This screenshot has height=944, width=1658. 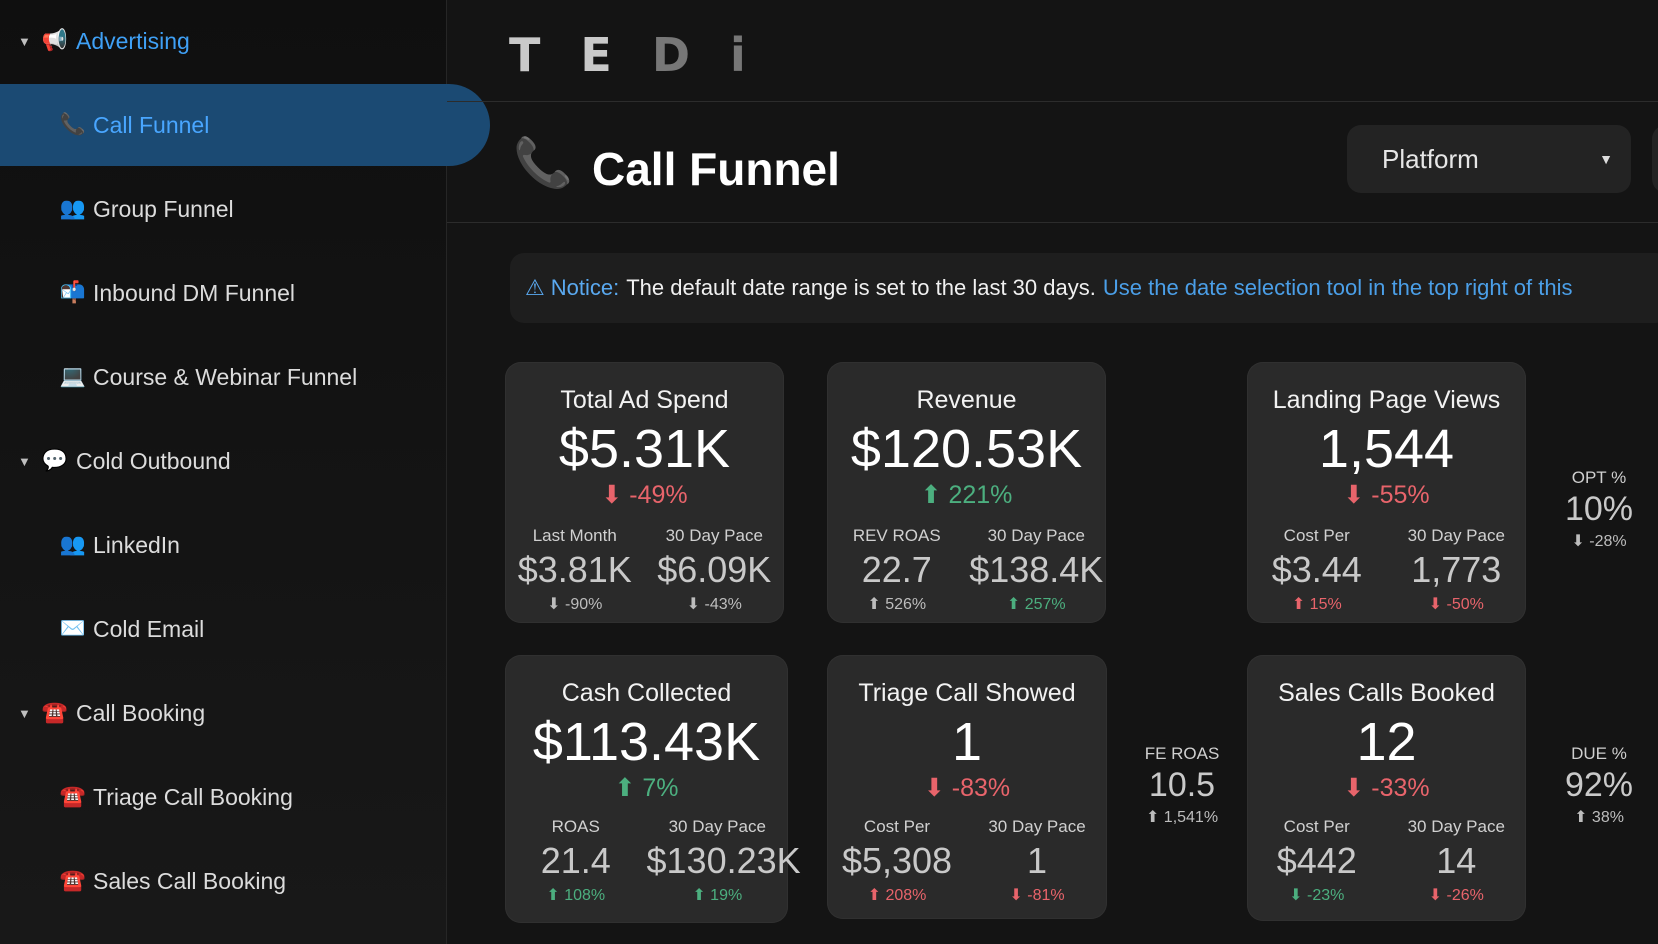 What do you see at coordinates (646, 788) in the screenshot?
I see `card-change: ⬆ 7%` at bounding box center [646, 788].